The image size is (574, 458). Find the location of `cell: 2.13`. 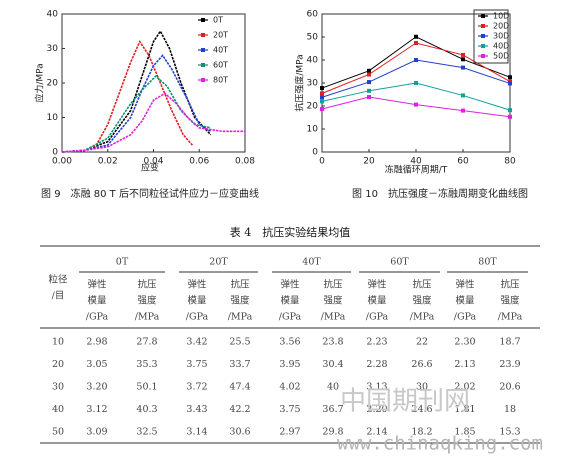

cell: 2.13 is located at coordinates (464, 364).